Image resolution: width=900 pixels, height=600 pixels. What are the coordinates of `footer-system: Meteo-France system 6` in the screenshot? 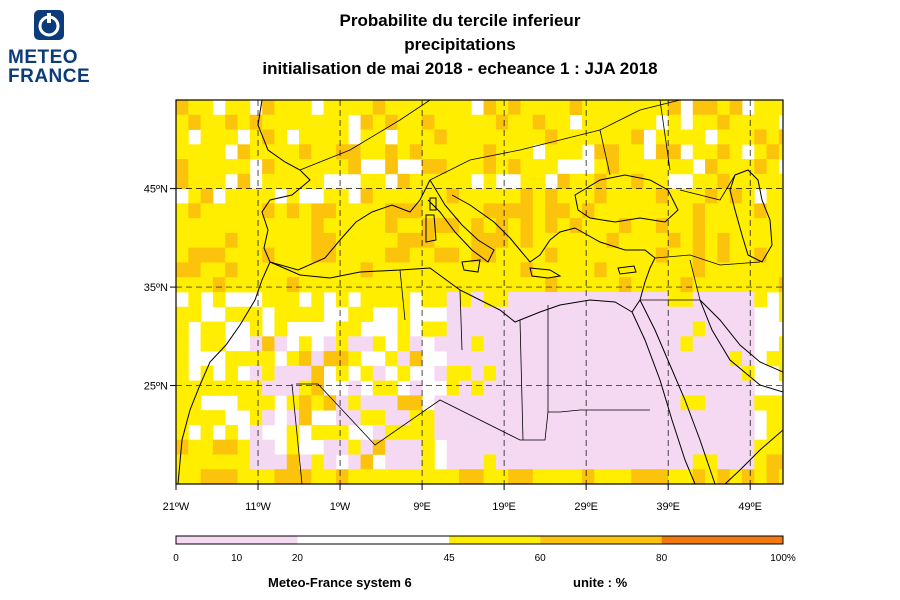 It's located at (340, 582).